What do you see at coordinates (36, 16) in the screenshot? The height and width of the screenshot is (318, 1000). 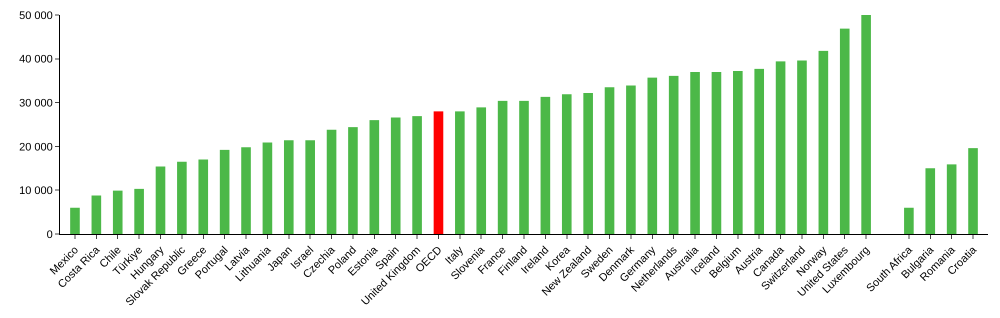 I see `y-tick-label: 50 000` at bounding box center [36, 16].